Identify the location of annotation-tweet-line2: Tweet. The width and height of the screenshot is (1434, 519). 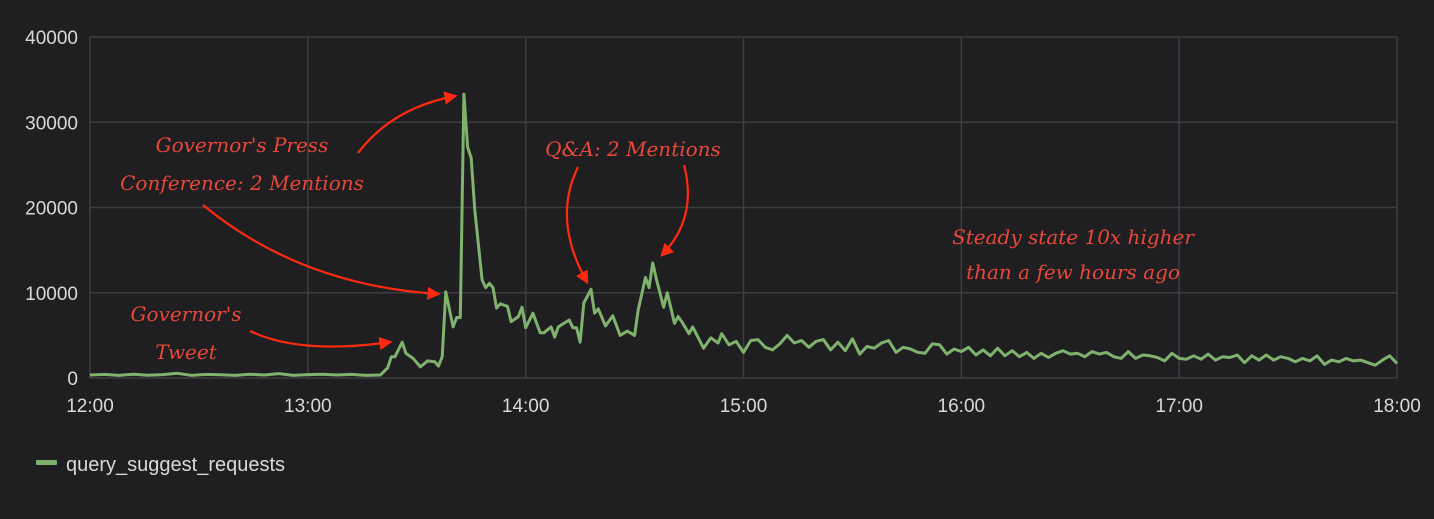
(186, 352).